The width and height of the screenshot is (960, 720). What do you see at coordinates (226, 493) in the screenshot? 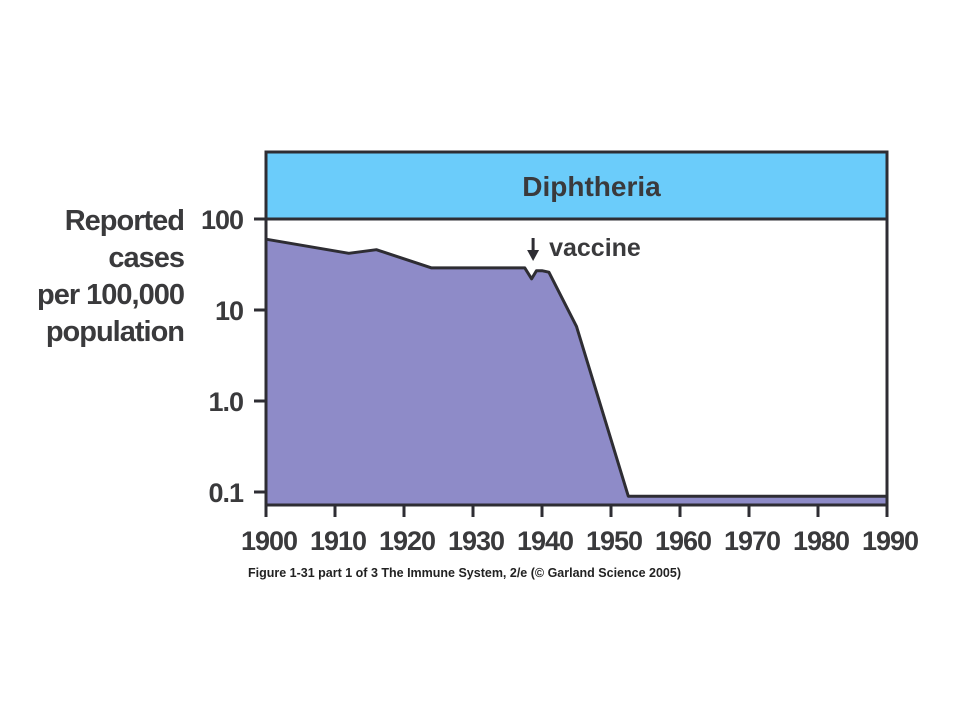
I see `y-tick-label: 0.1` at bounding box center [226, 493].